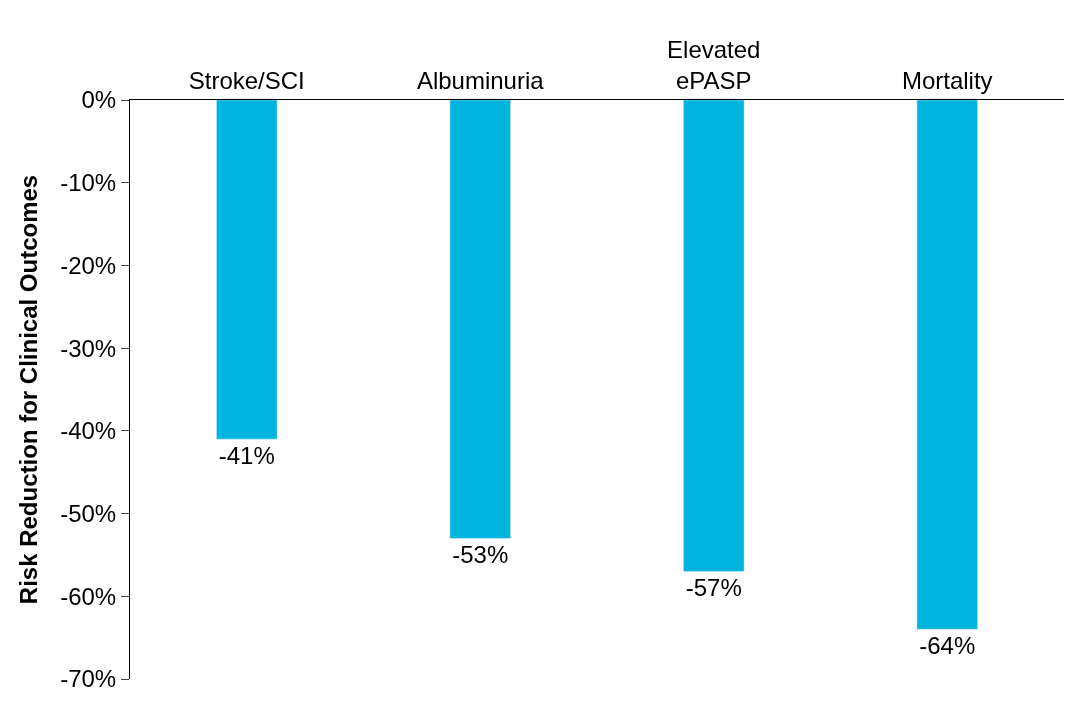 This screenshot has height=714, width=1084. I want to click on data-label: -64%, so click(947, 646).